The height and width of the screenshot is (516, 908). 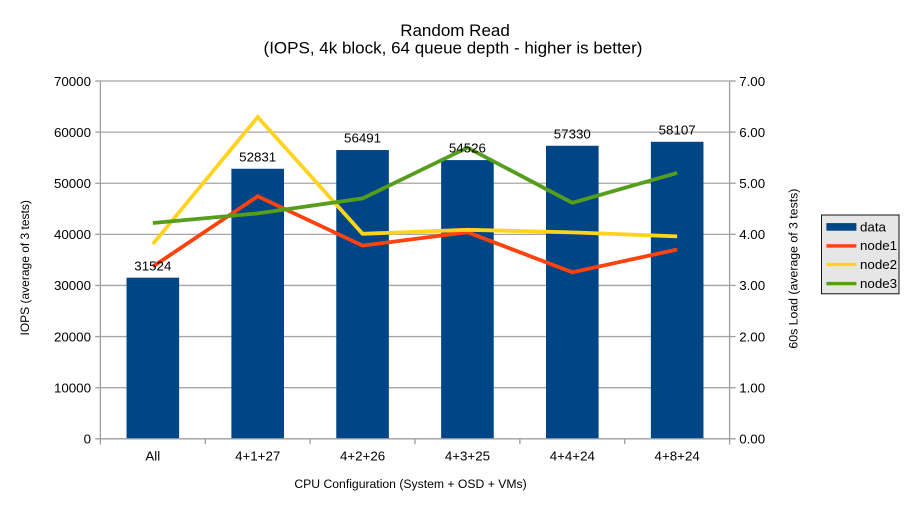 What do you see at coordinates (794, 269) in the screenshot?
I see `svg-text: 60s Load (average of 3 tests)` at bounding box center [794, 269].